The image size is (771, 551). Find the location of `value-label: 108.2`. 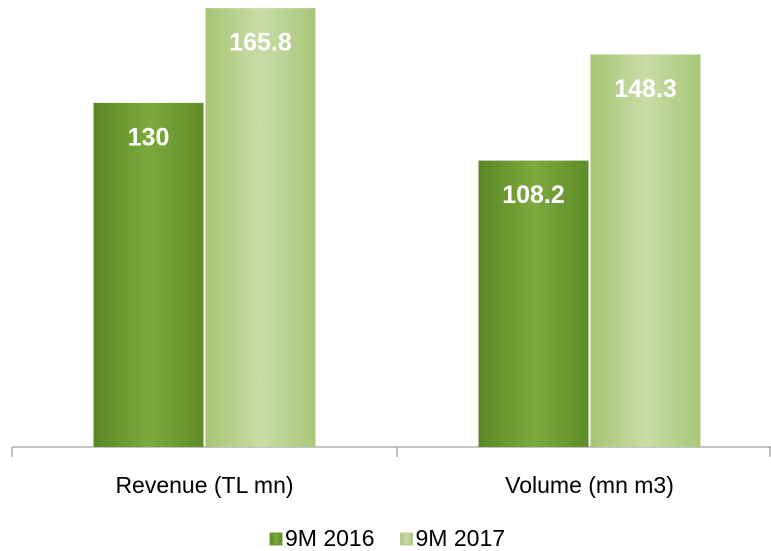

value-label: 108.2 is located at coordinates (533, 195).